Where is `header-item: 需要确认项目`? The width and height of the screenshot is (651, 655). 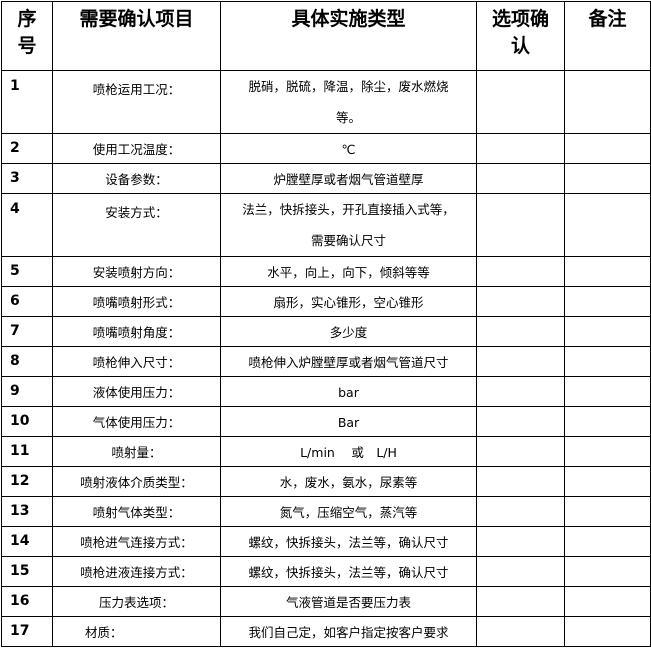
header-item: 需要确认项目 is located at coordinates (136, 36).